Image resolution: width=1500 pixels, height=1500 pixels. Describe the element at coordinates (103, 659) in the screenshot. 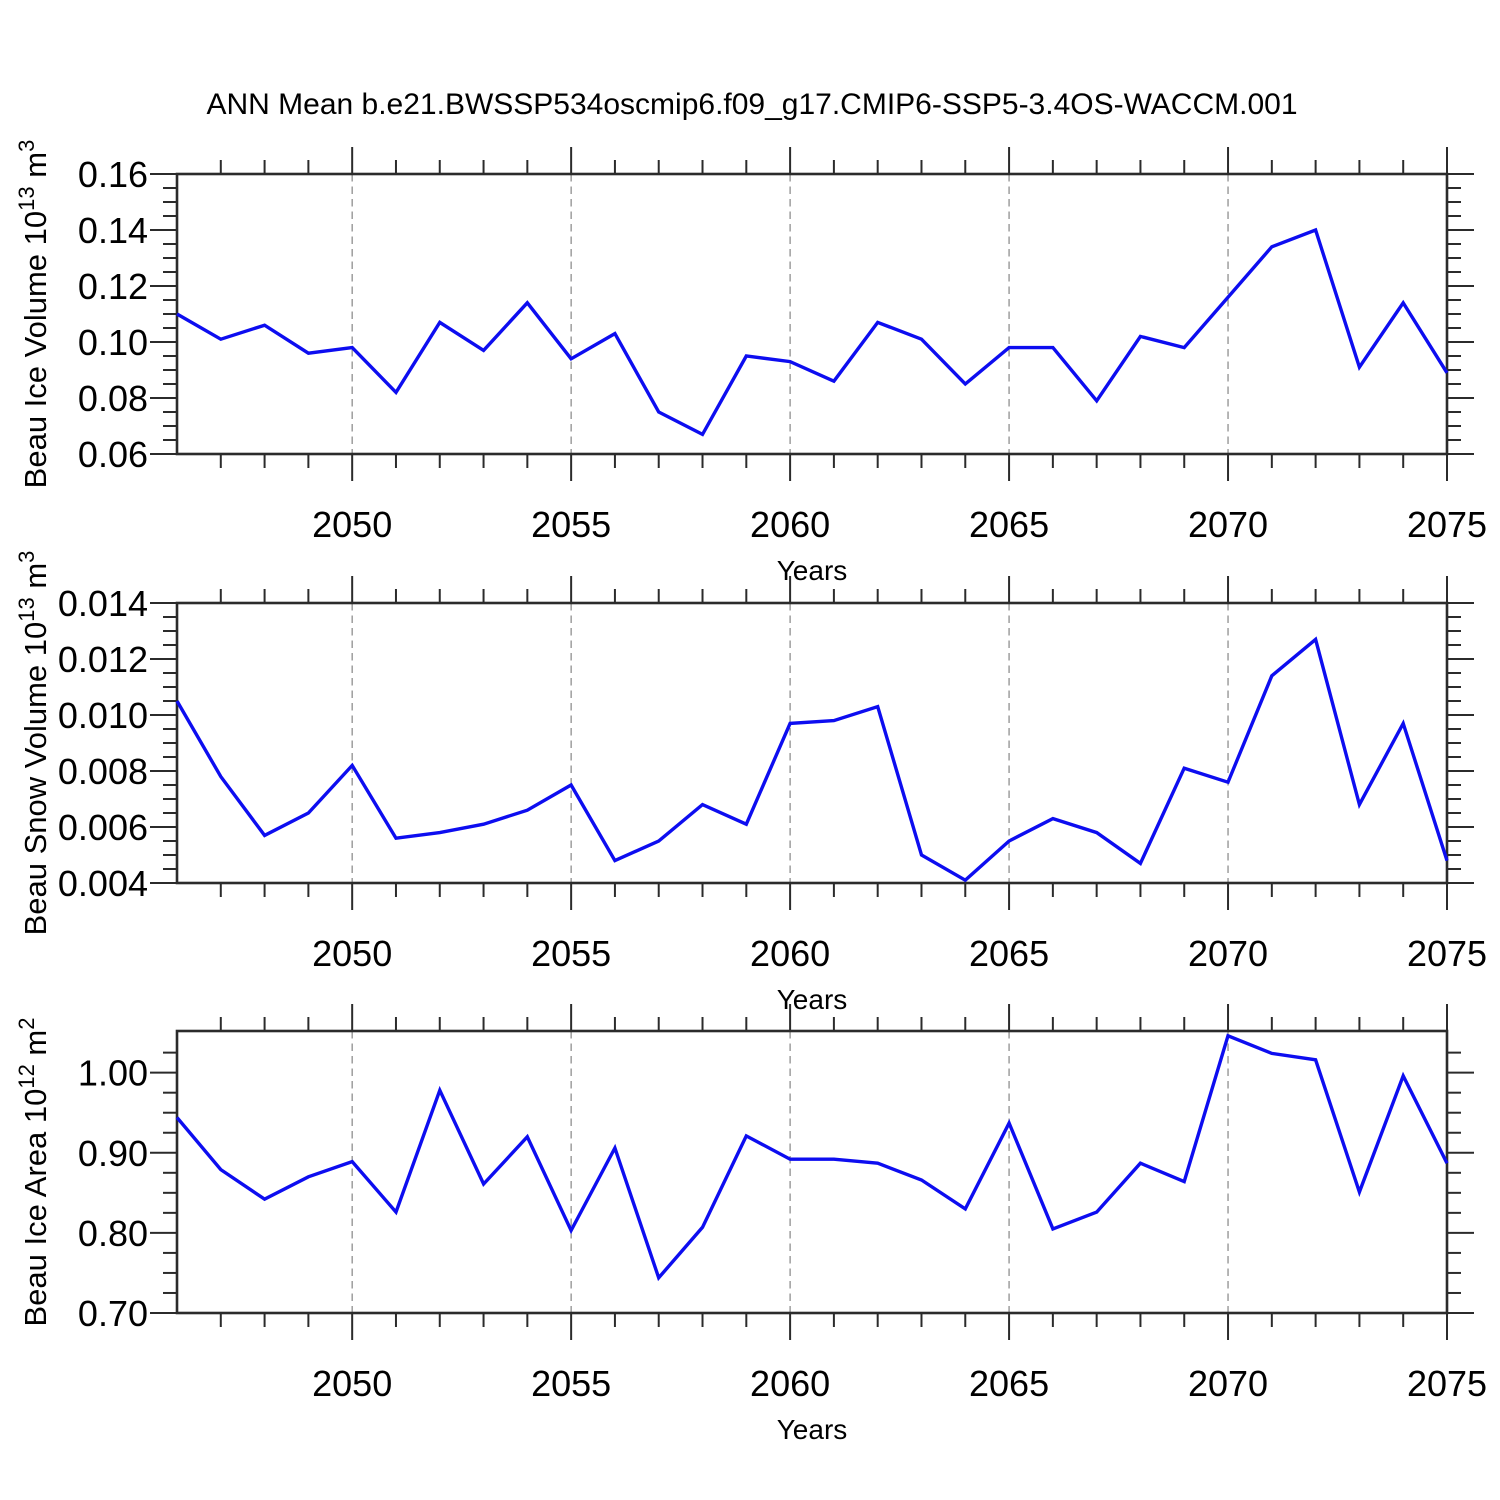

I see `y-tick-label: 0.012` at that location.